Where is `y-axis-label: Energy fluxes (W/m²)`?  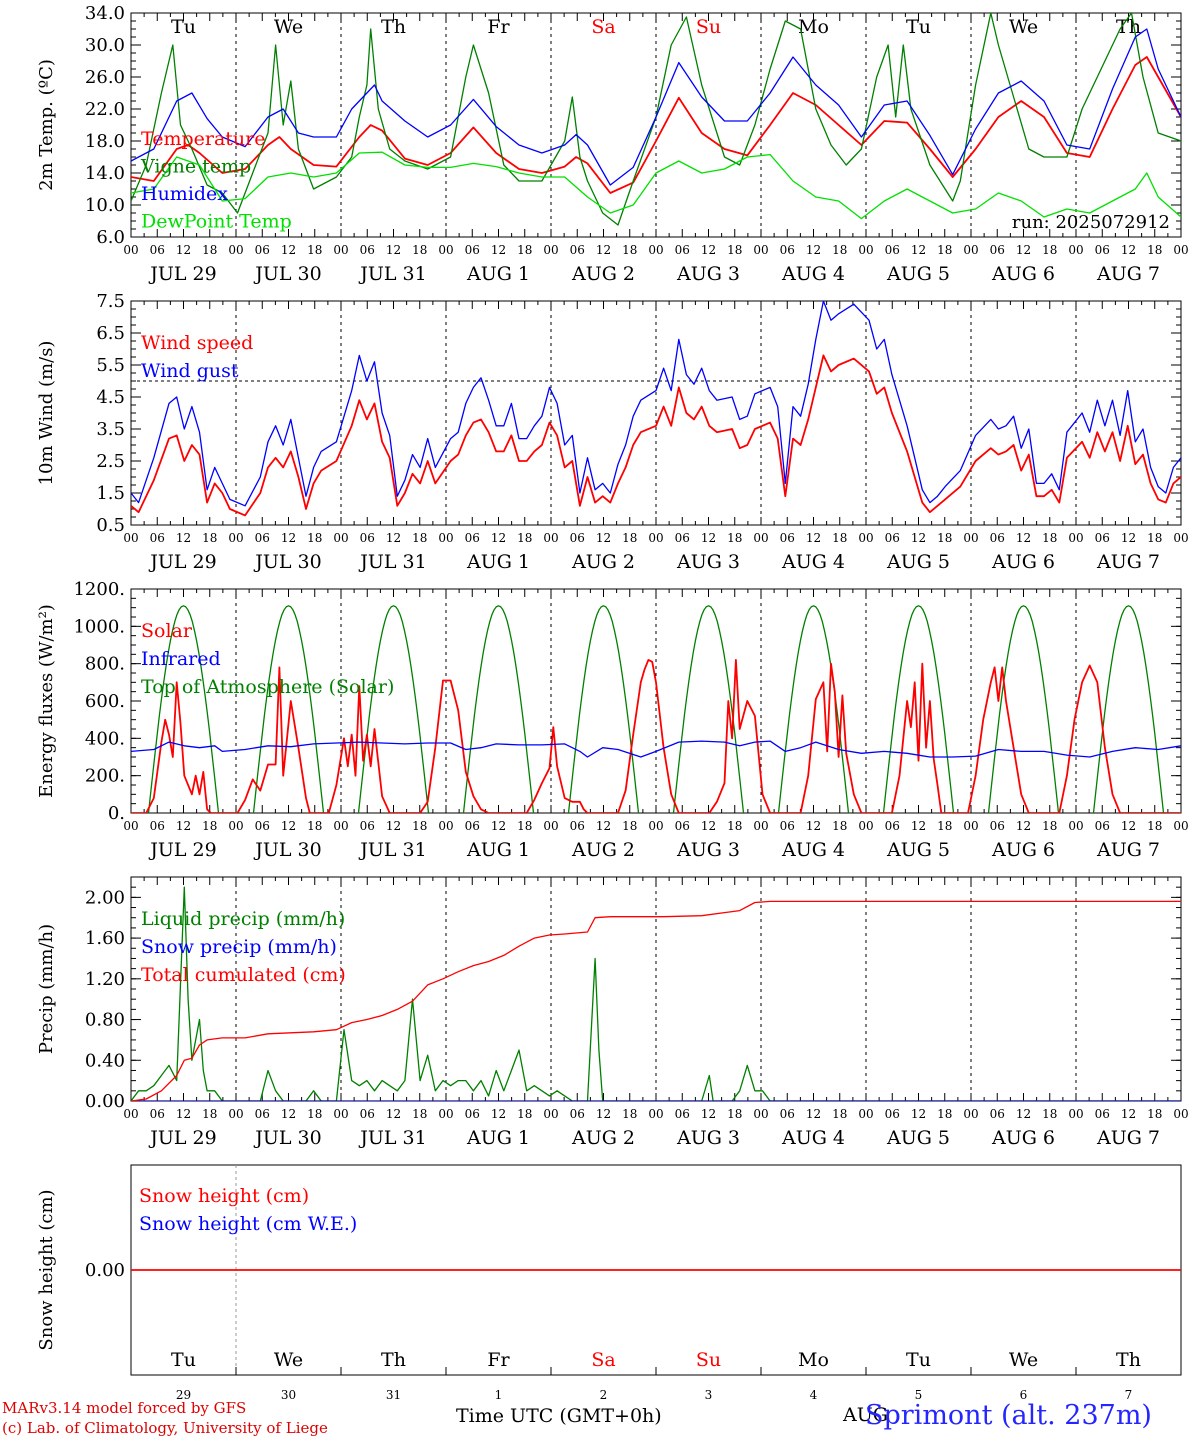 y-axis-label: Energy fluxes (W/m²) is located at coordinates (46, 701).